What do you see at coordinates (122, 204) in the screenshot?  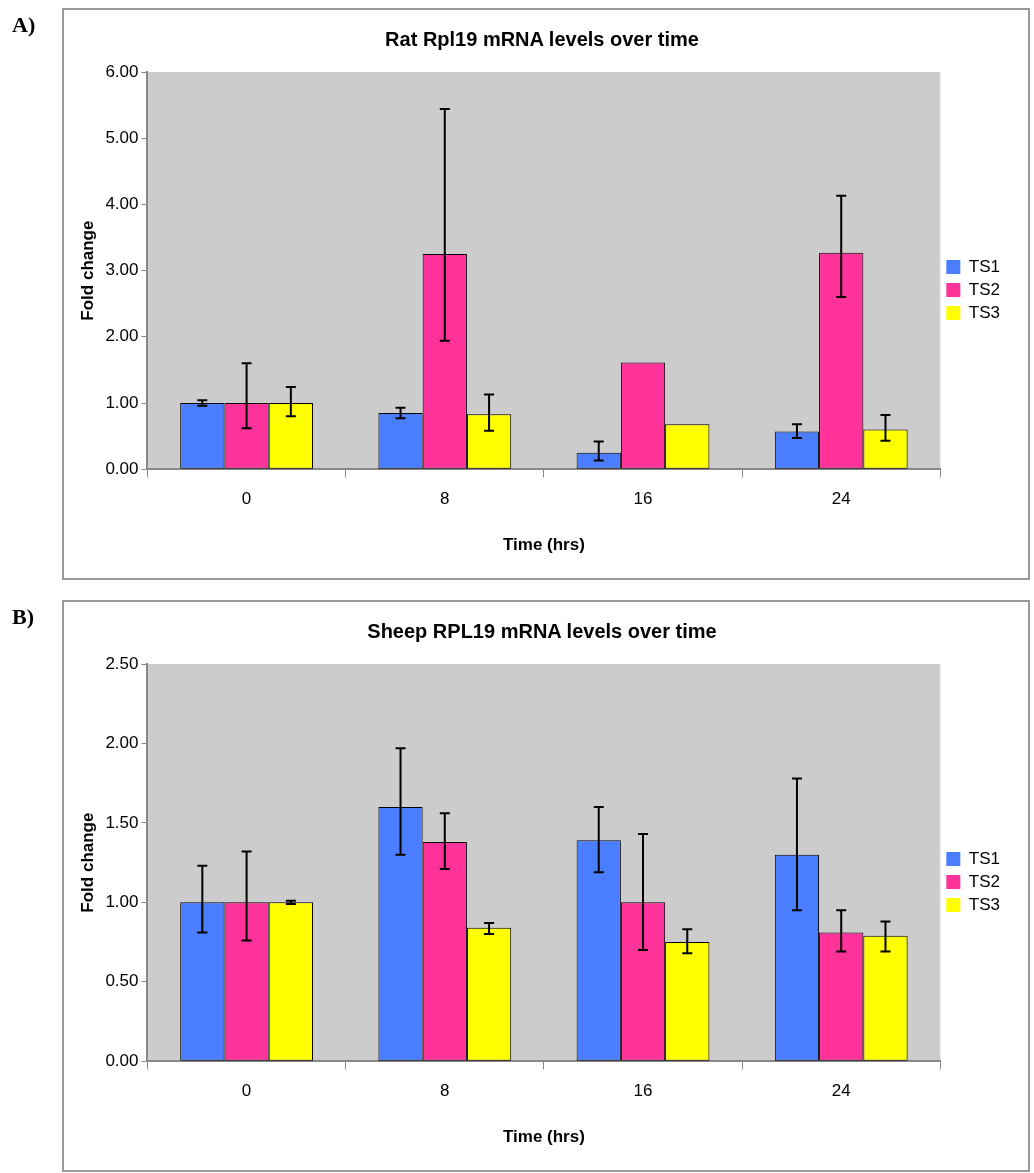 I see `y-tick-label: 4.00` at bounding box center [122, 204].